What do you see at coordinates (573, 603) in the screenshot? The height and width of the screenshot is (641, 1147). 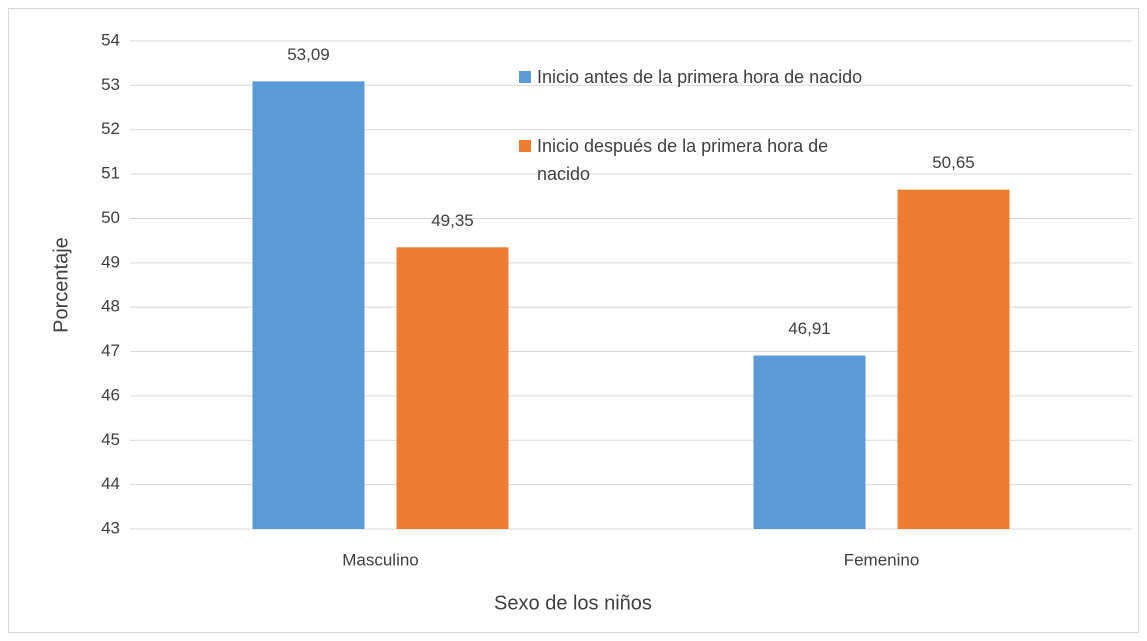 I see `x-axis-title: Sexo de los niños` at bounding box center [573, 603].